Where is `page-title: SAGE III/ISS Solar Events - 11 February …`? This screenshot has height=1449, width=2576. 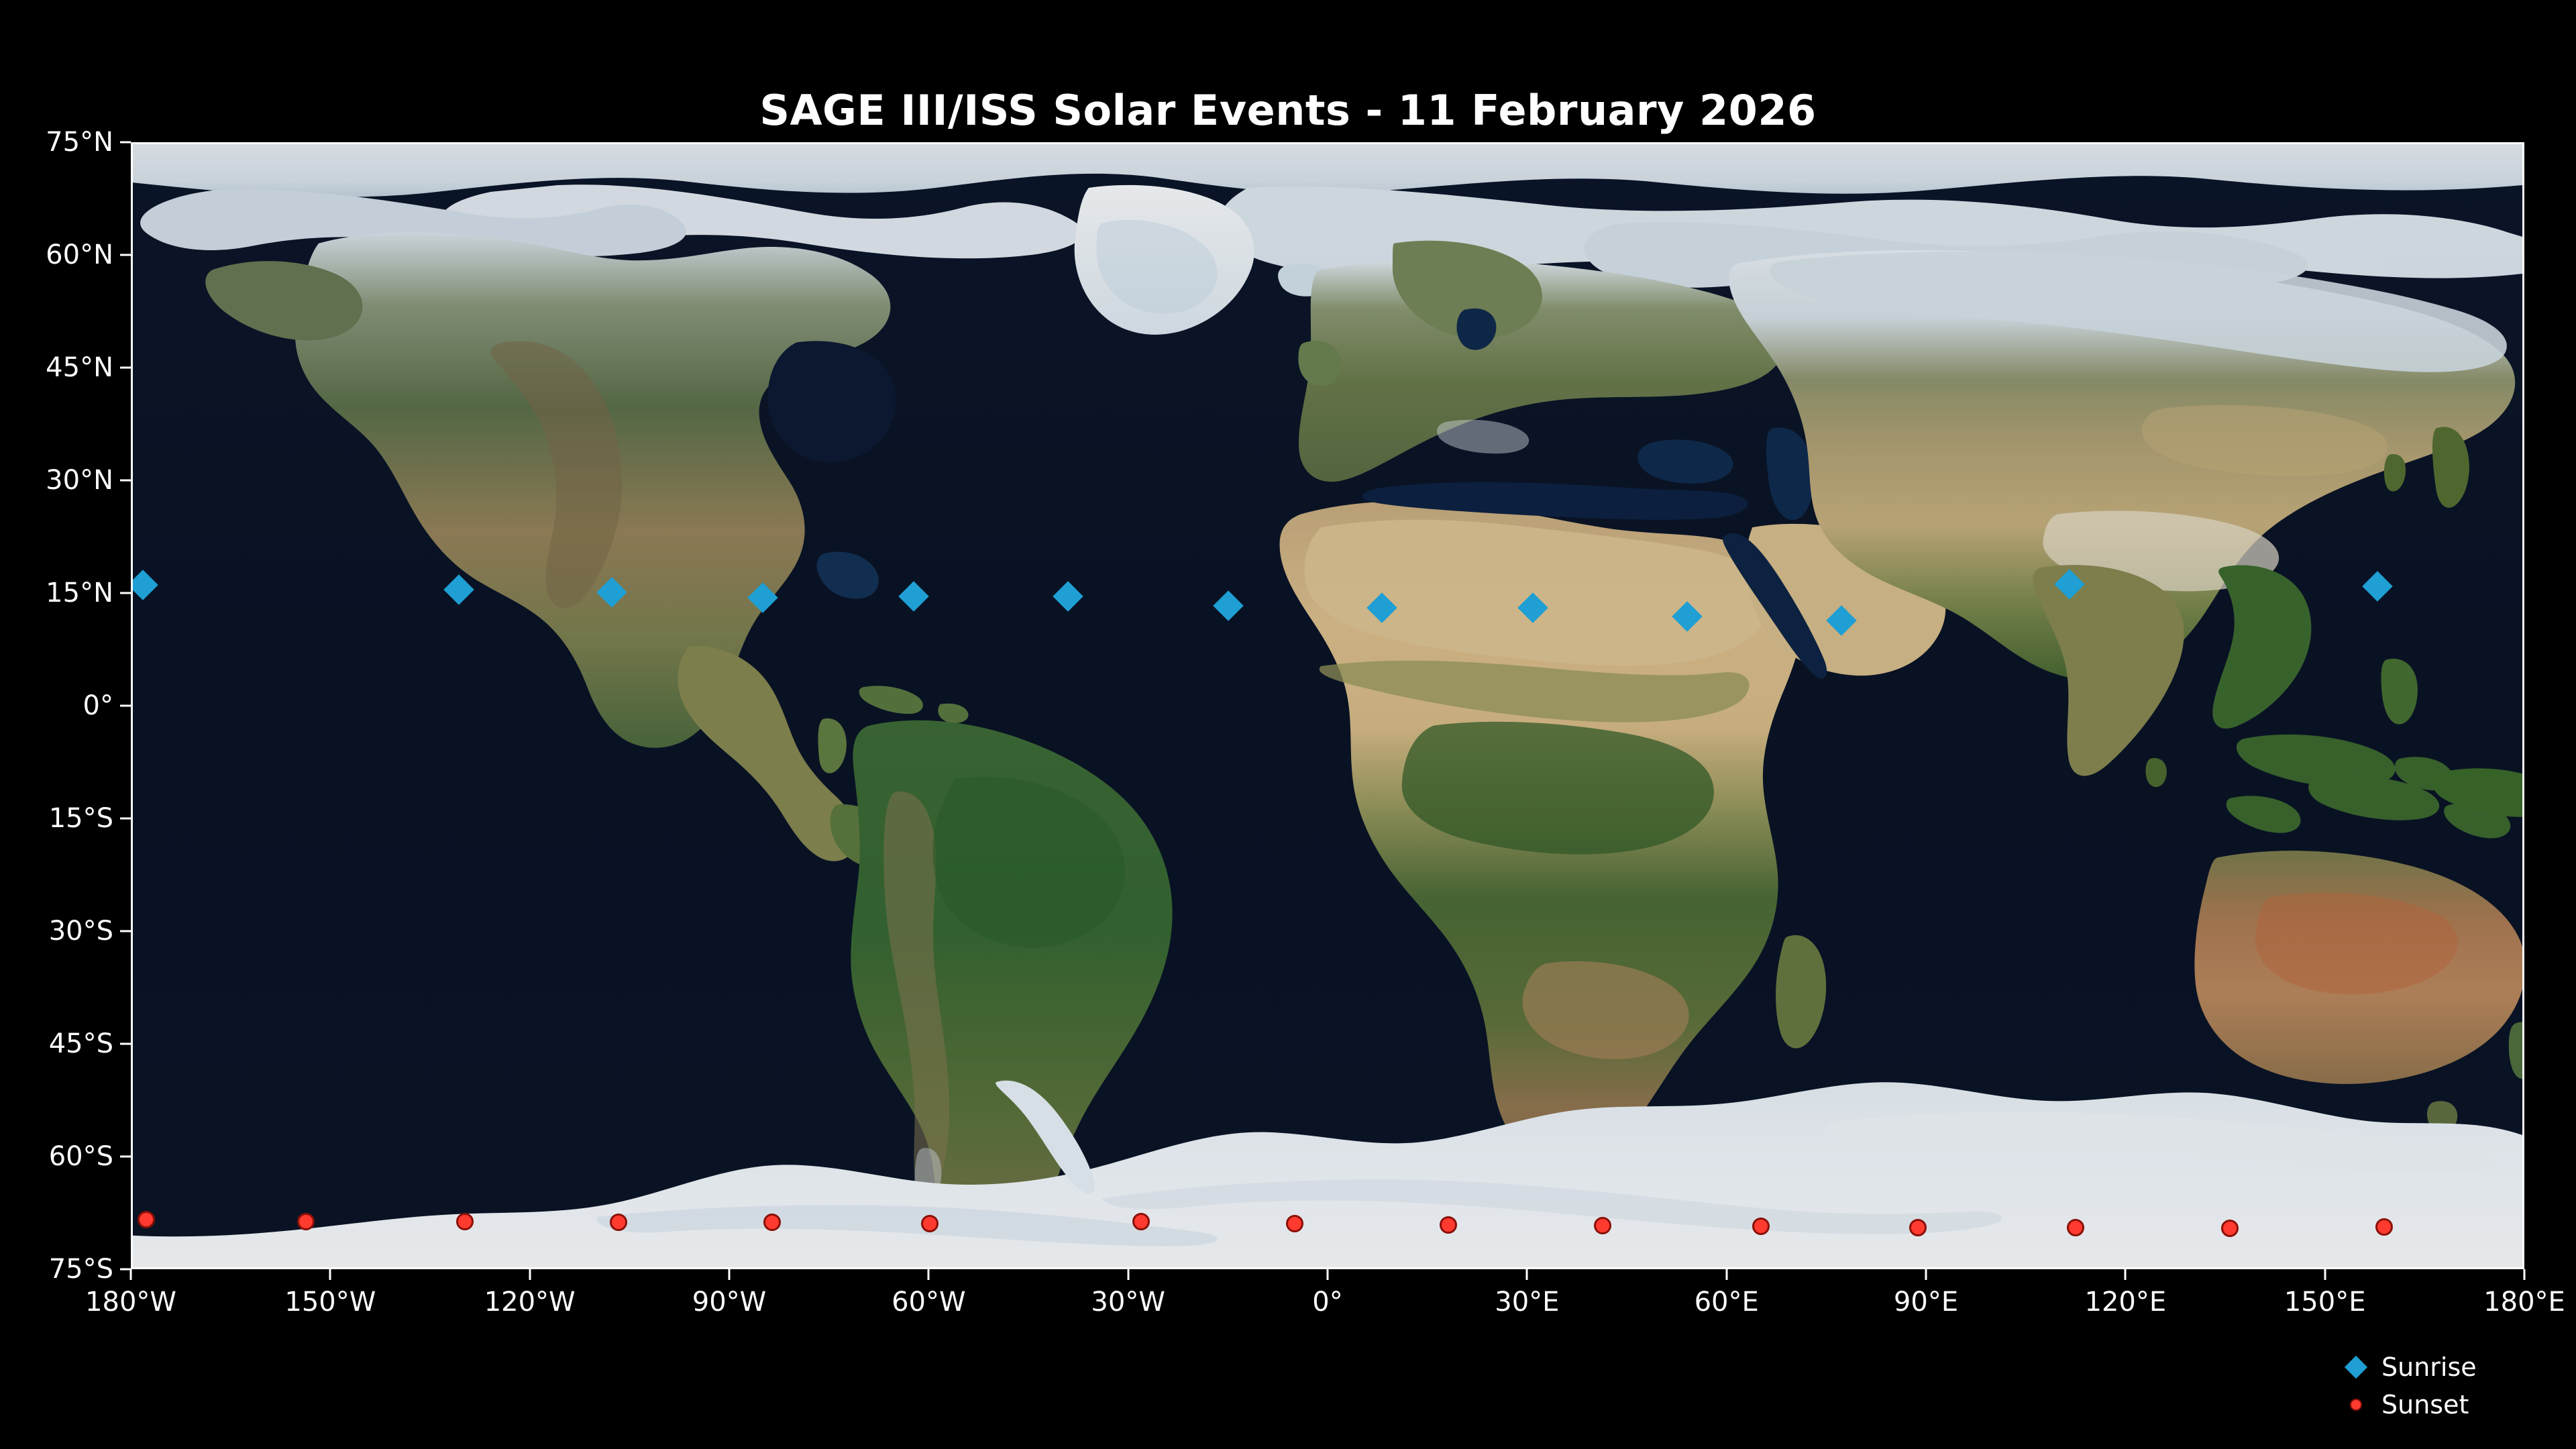 page-title: SAGE III/ISS Solar Events - 11 February … is located at coordinates (1288, 110).